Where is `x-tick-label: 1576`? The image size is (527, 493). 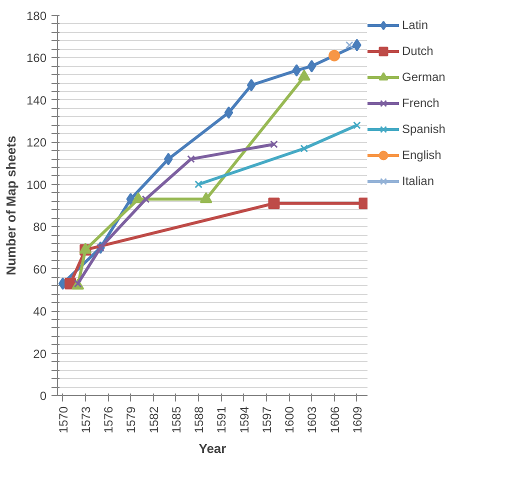
x-tick-label: 1576 is located at coordinates (109, 420).